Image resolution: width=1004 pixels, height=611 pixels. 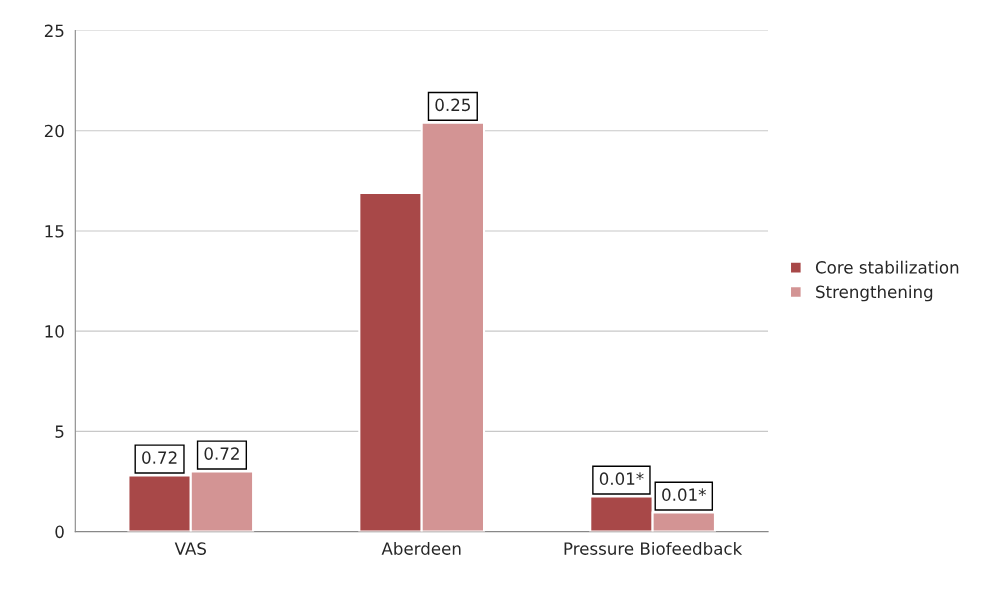 What do you see at coordinates (653, 548) in the screenshot?
I see `x-tick-label: Pressure Biofeedback` at bounding box center [653, 548].